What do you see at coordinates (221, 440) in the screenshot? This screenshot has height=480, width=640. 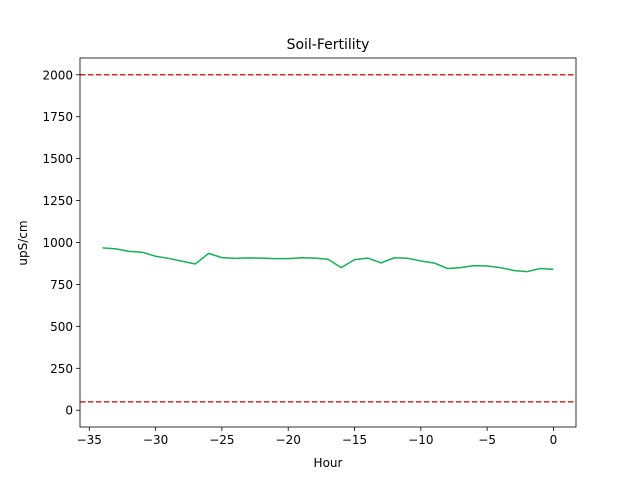 I see `x-tick-label: −25` at bounding box center [221, 440].